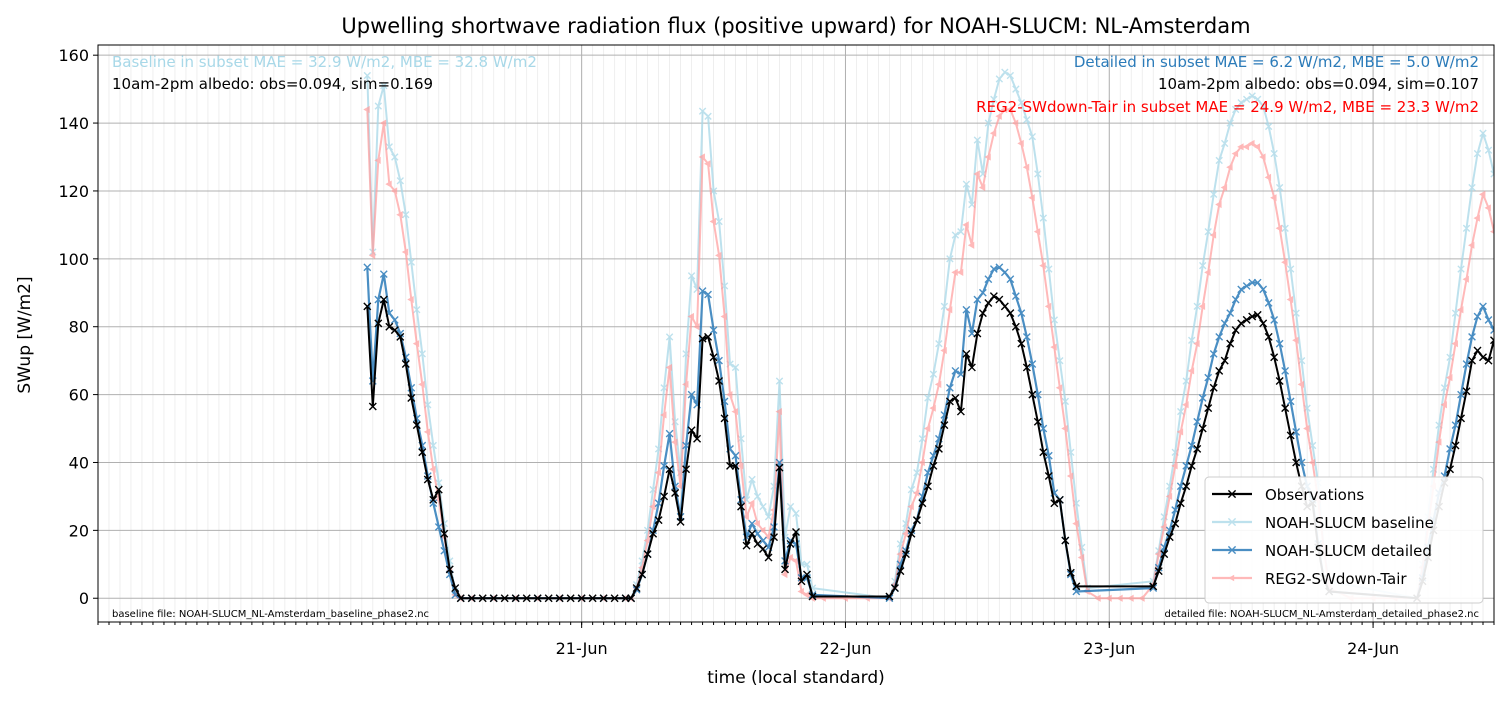 This screenshot has height=701, width=1507. Describe the element at coordinates (79, 530) in the screenshot. I see `y-tick-label: 20` at that location.